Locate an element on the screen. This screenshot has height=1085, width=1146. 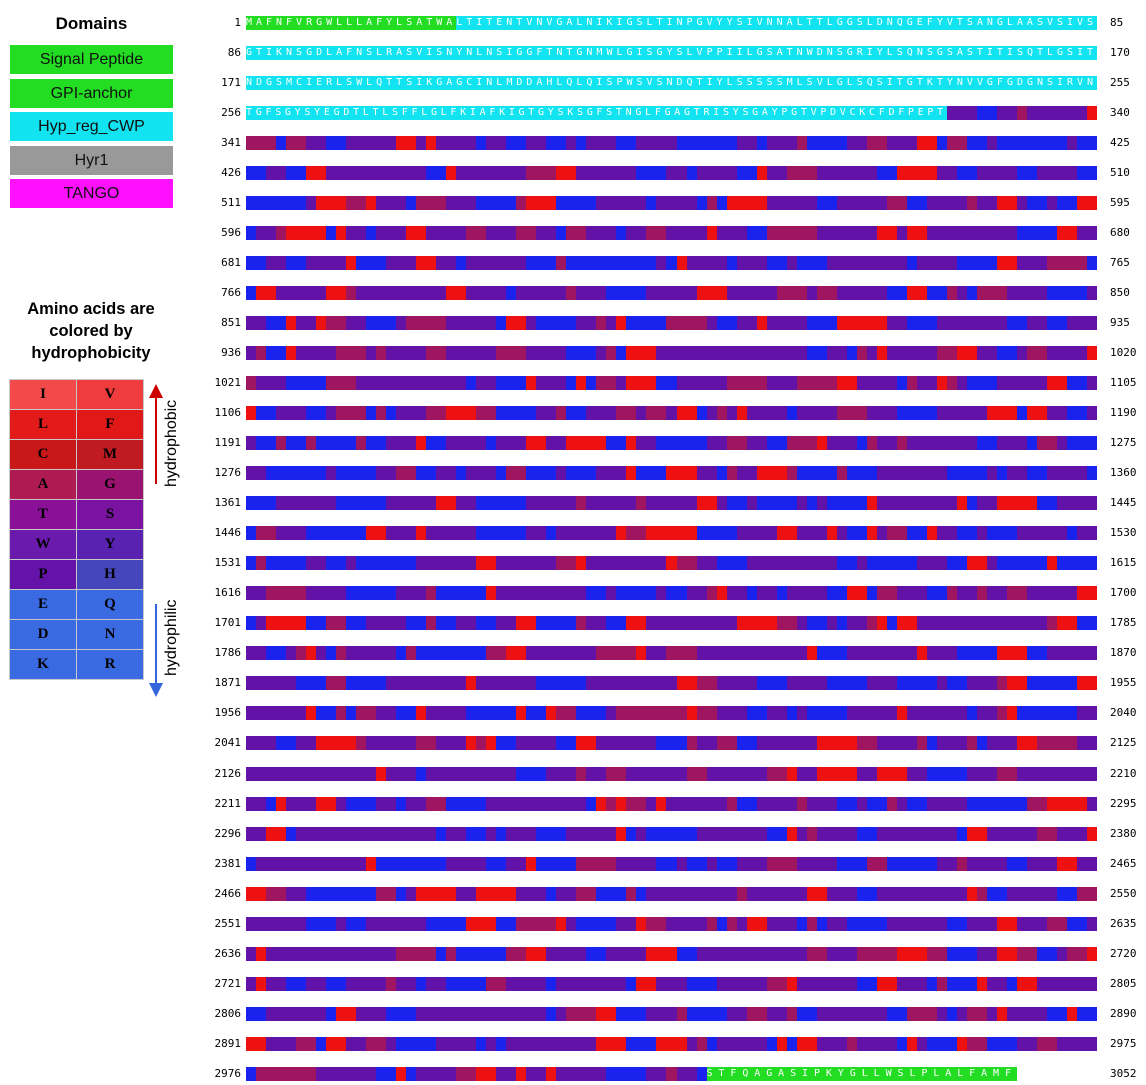
row-start-number: 1616 is located at coordinates (228, 592).